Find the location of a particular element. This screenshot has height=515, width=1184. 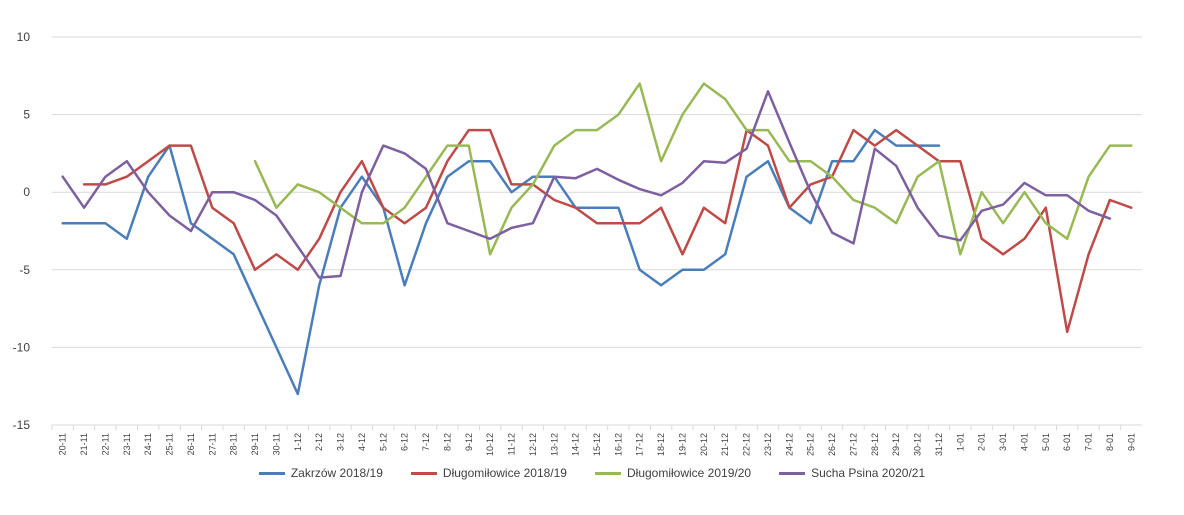

x-tick-label: 13-12 is located at coordinates (554, 444).